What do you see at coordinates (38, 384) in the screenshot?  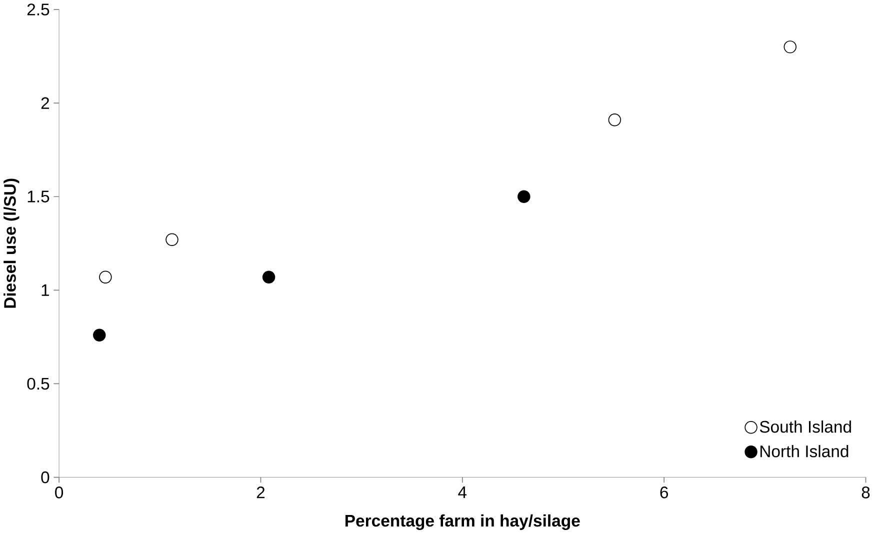 I see `y-tick-label: 0.5` at bounding box center [38, 384].